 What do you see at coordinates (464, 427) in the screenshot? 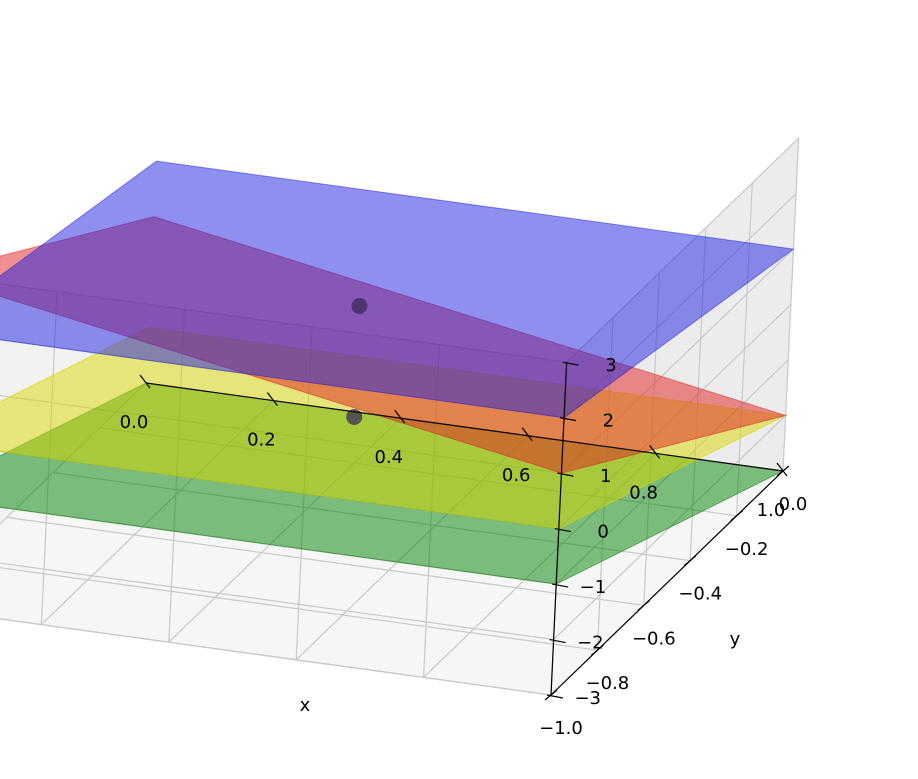
I see `x-axis-line` at bounding box center [464, 427].